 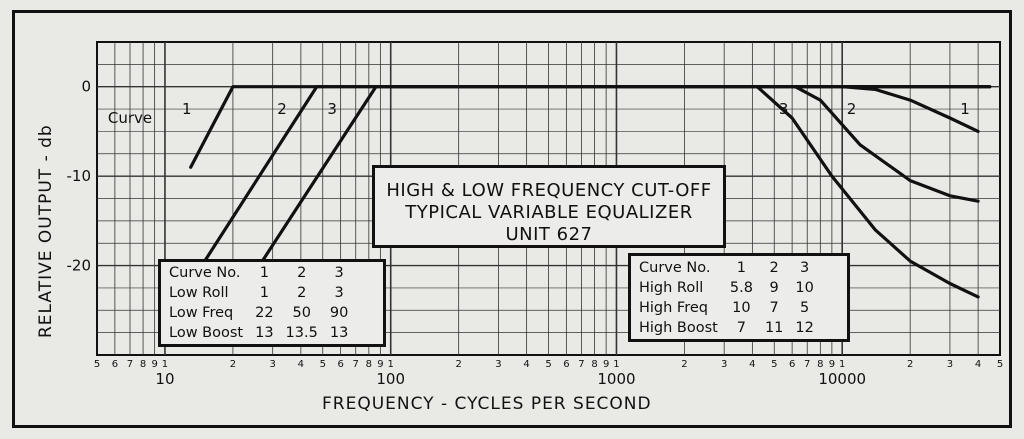 I want to click on y-tick-label: -20, so click(x=79, y=266).